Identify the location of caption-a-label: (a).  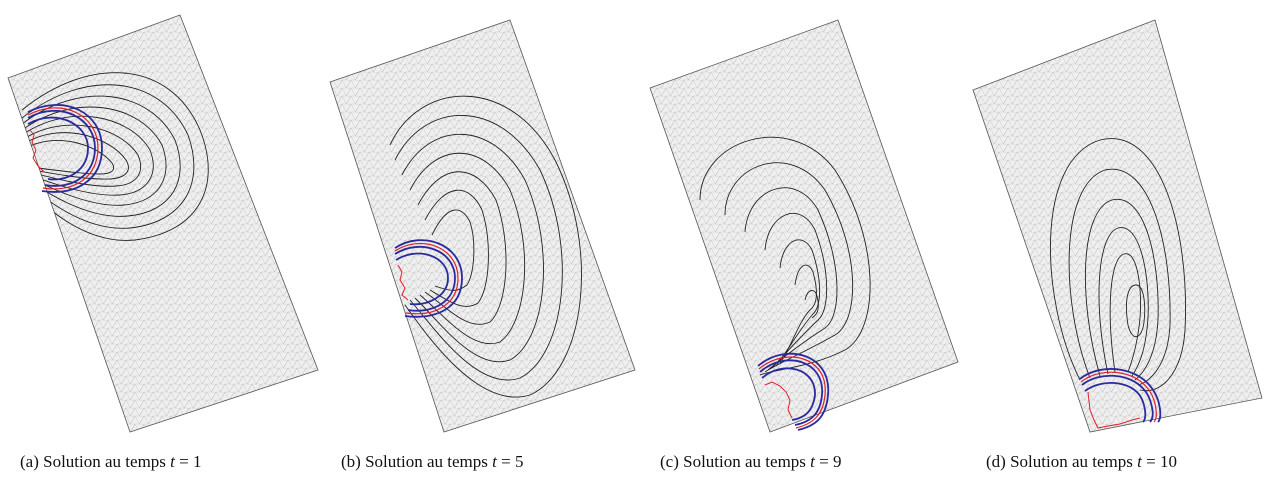
(29, 461).